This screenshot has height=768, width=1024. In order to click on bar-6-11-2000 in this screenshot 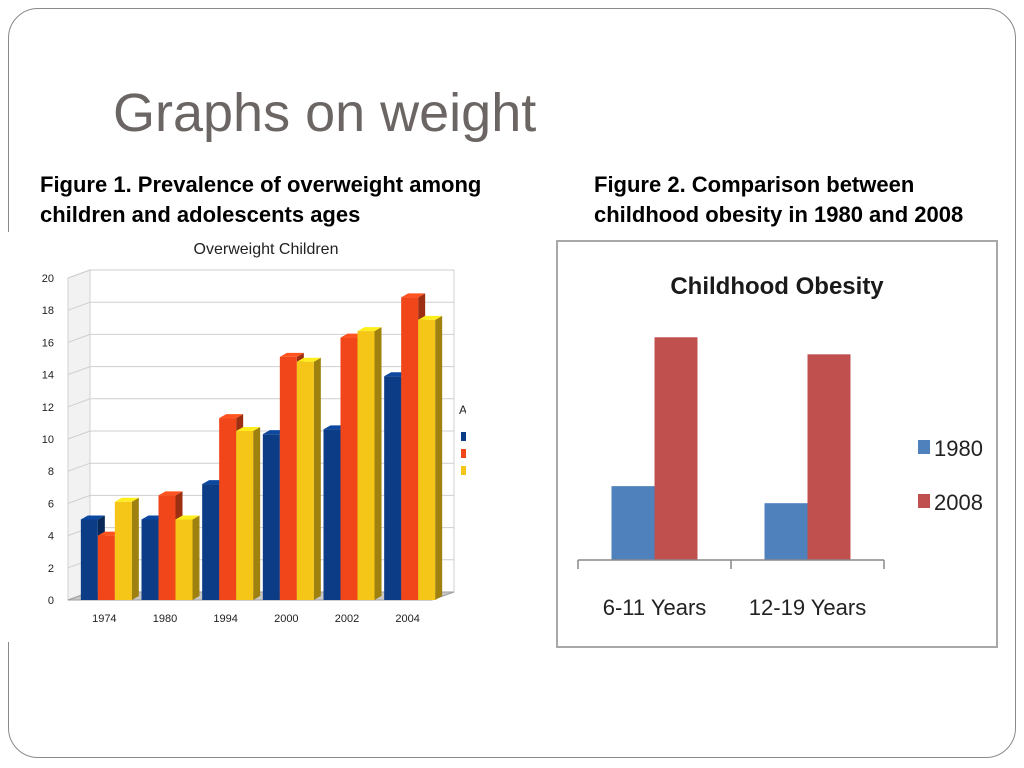, I will do `click(288, 478)`.